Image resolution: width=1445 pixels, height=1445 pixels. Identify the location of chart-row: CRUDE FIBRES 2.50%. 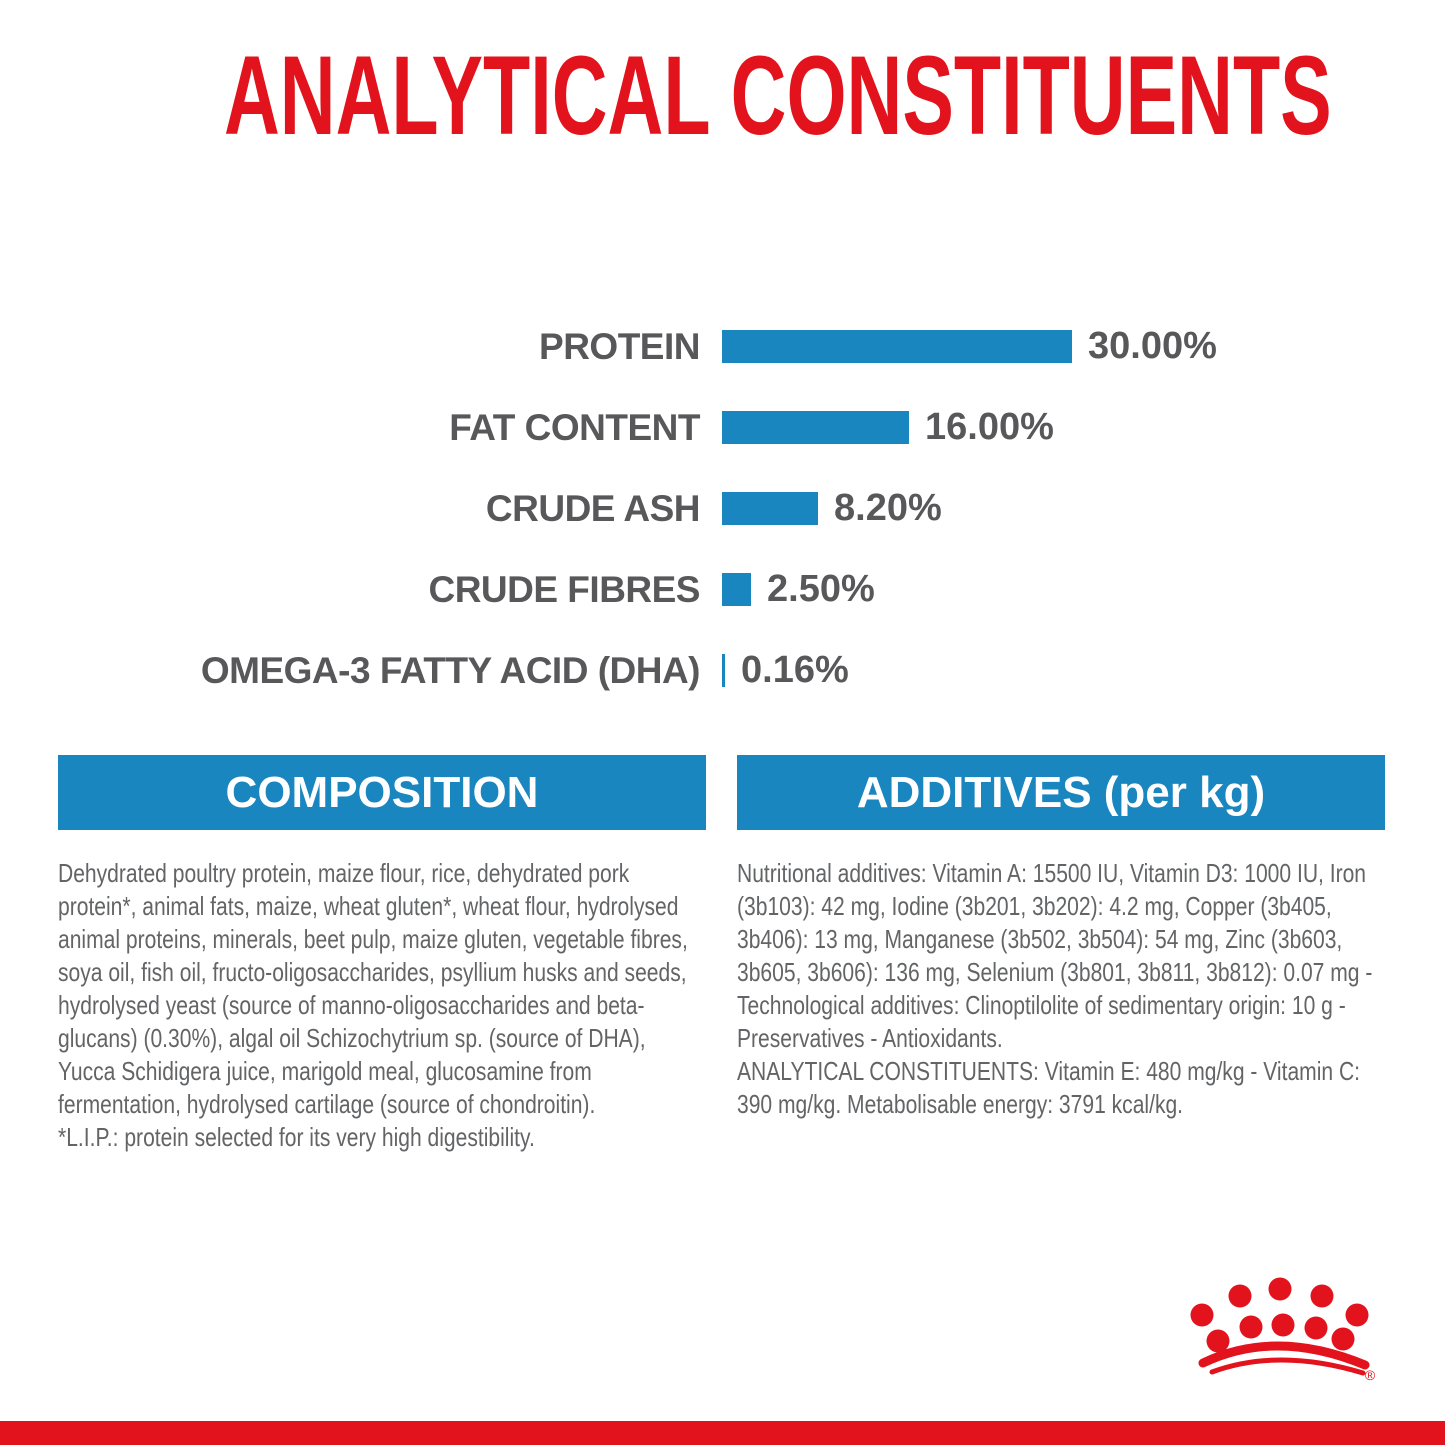
(725, 589).